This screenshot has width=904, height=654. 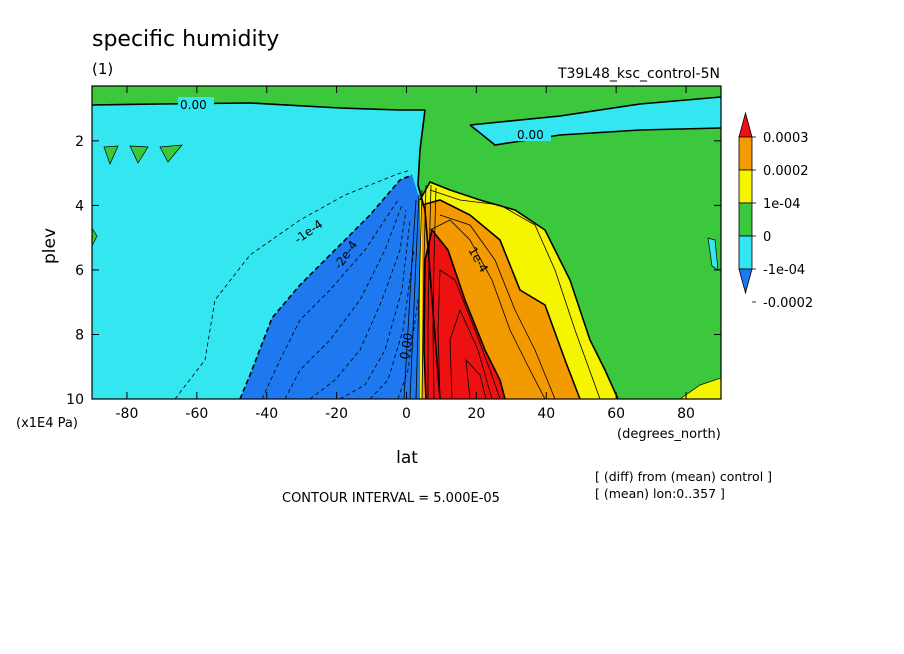 What do you see at coordinates (79, 142) in the screenshot?
I see `y-tick-label: 2` at bounding box center [79, 142].